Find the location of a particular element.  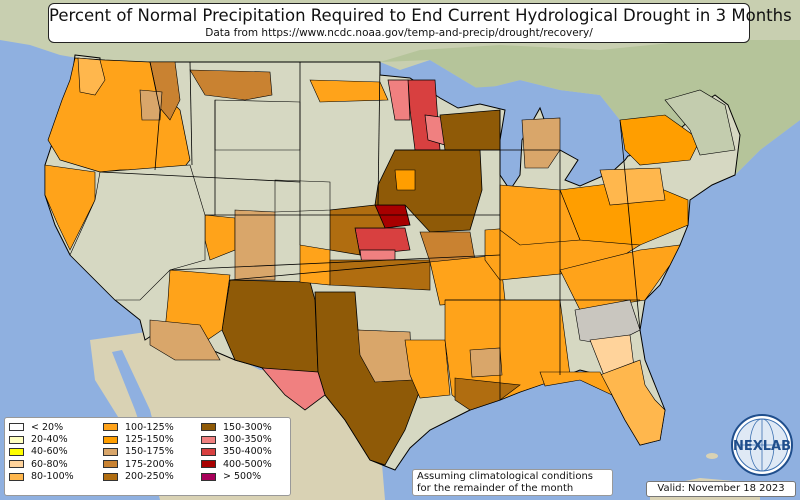

region-pennsylvania is located at coordinates (632, 186).